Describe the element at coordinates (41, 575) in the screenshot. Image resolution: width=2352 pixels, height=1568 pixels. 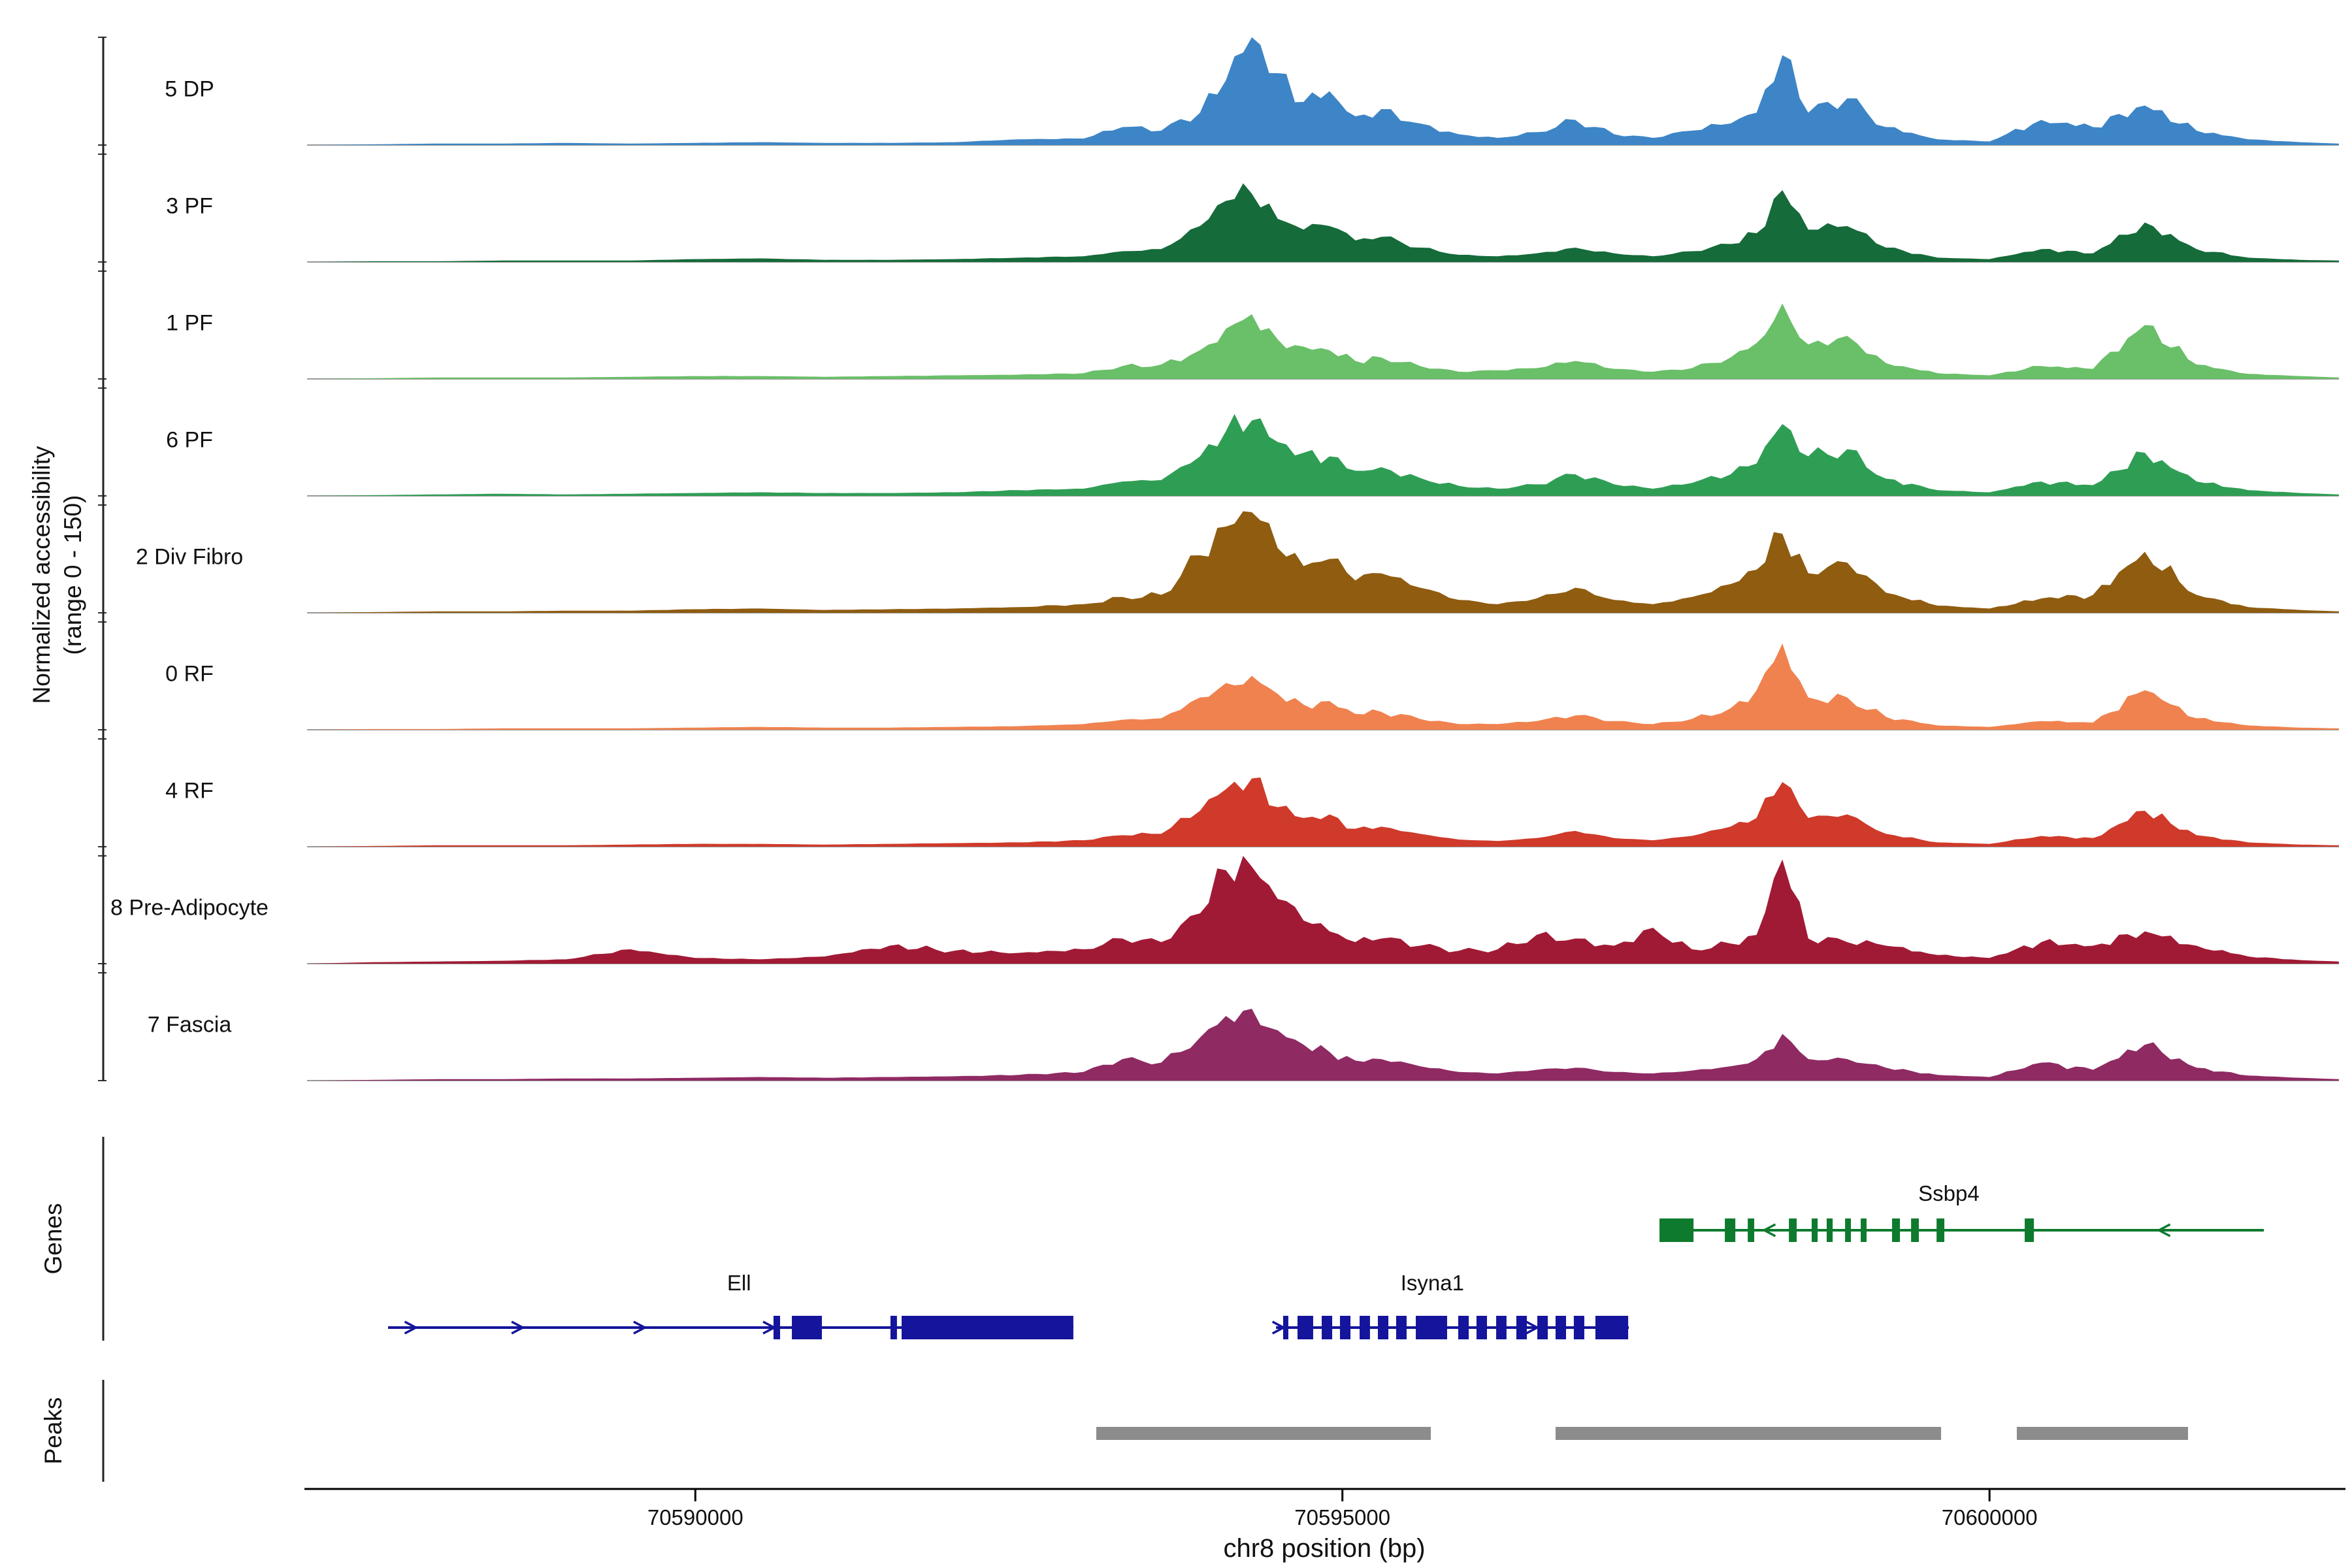
I see `y-axis-label-line1: Normalized accessibility` at that location.